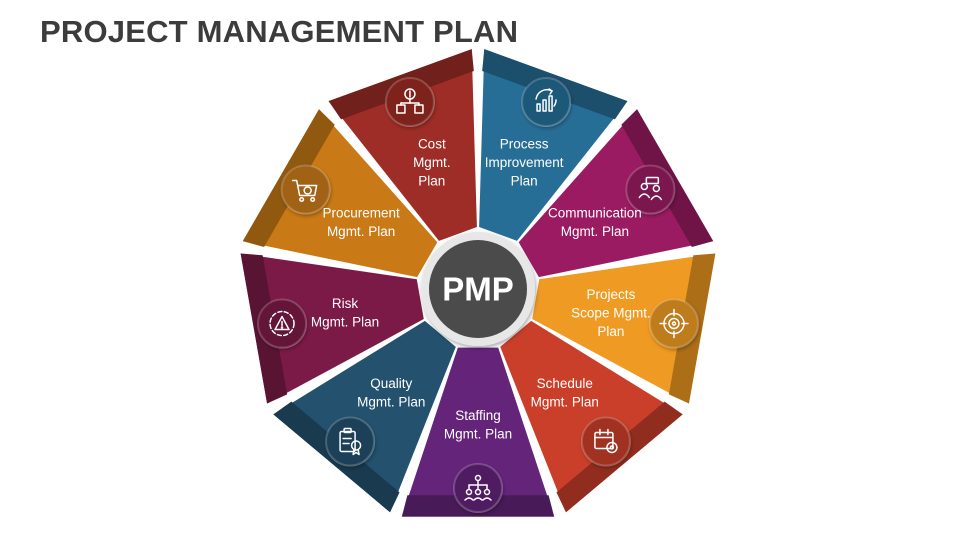 Image resolution: width=960 pixels, height=540 pixels. I want to click on segment-label: Schedule Mgmt. Plan, so click(565, 393).